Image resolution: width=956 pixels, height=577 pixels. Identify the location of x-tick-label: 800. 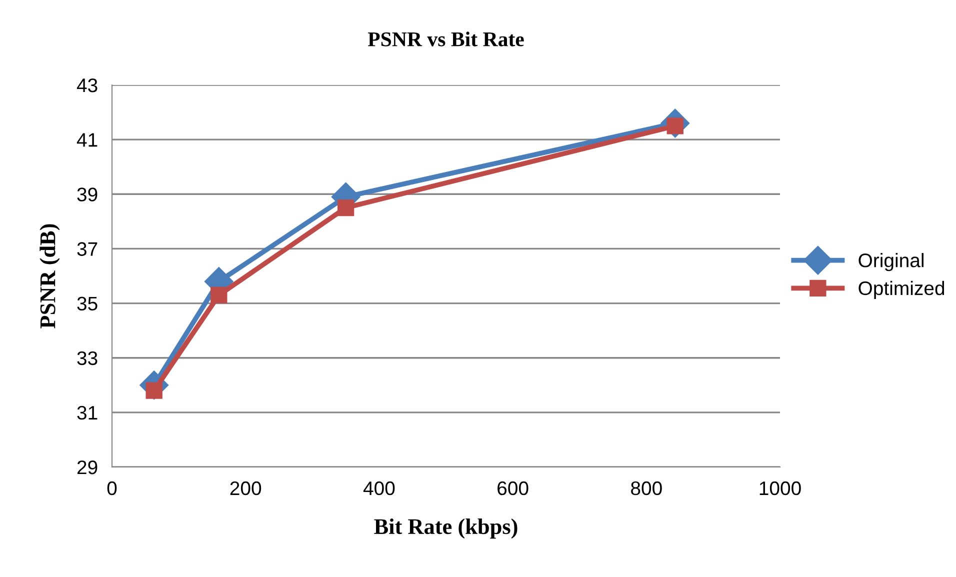
(646, 488).